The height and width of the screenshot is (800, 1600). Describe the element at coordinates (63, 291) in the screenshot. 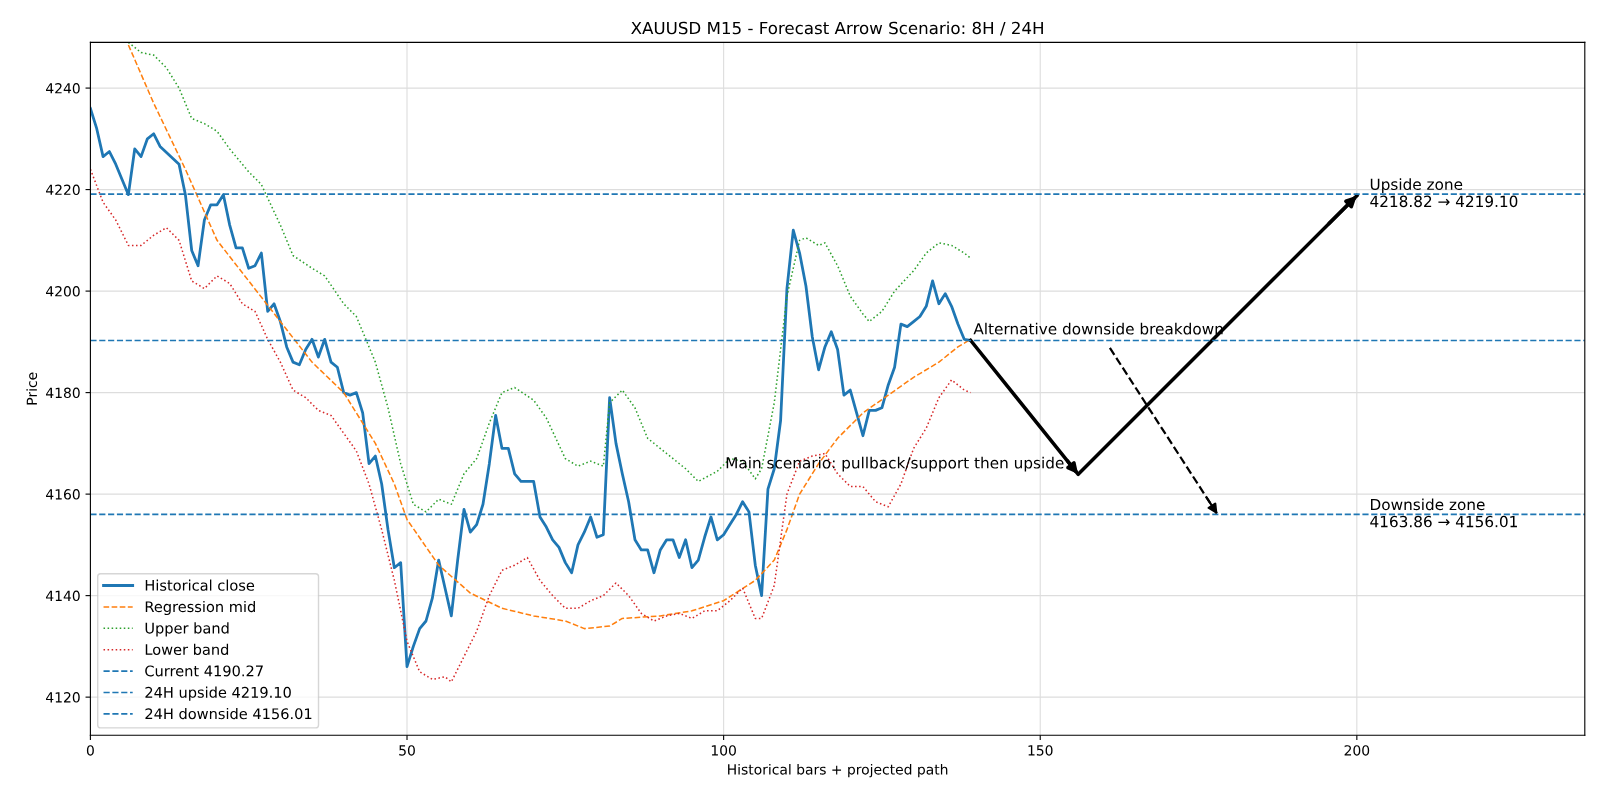

I see `y-tick-label: 4200` at that location.